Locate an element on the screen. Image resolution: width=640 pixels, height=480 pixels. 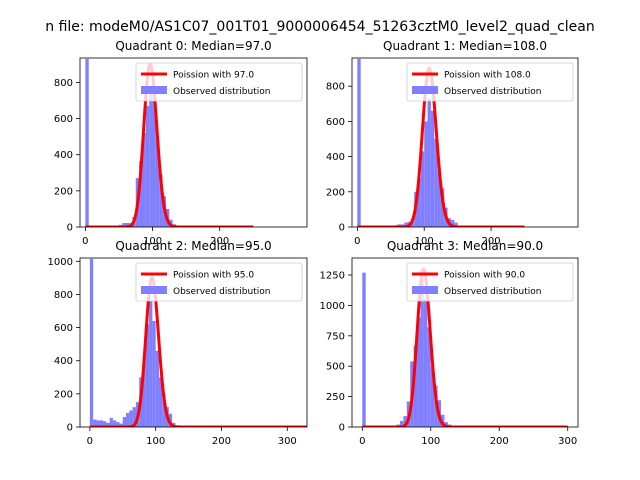
legend-entry: Poission with 97.0 is located at coordinates (213, 76).